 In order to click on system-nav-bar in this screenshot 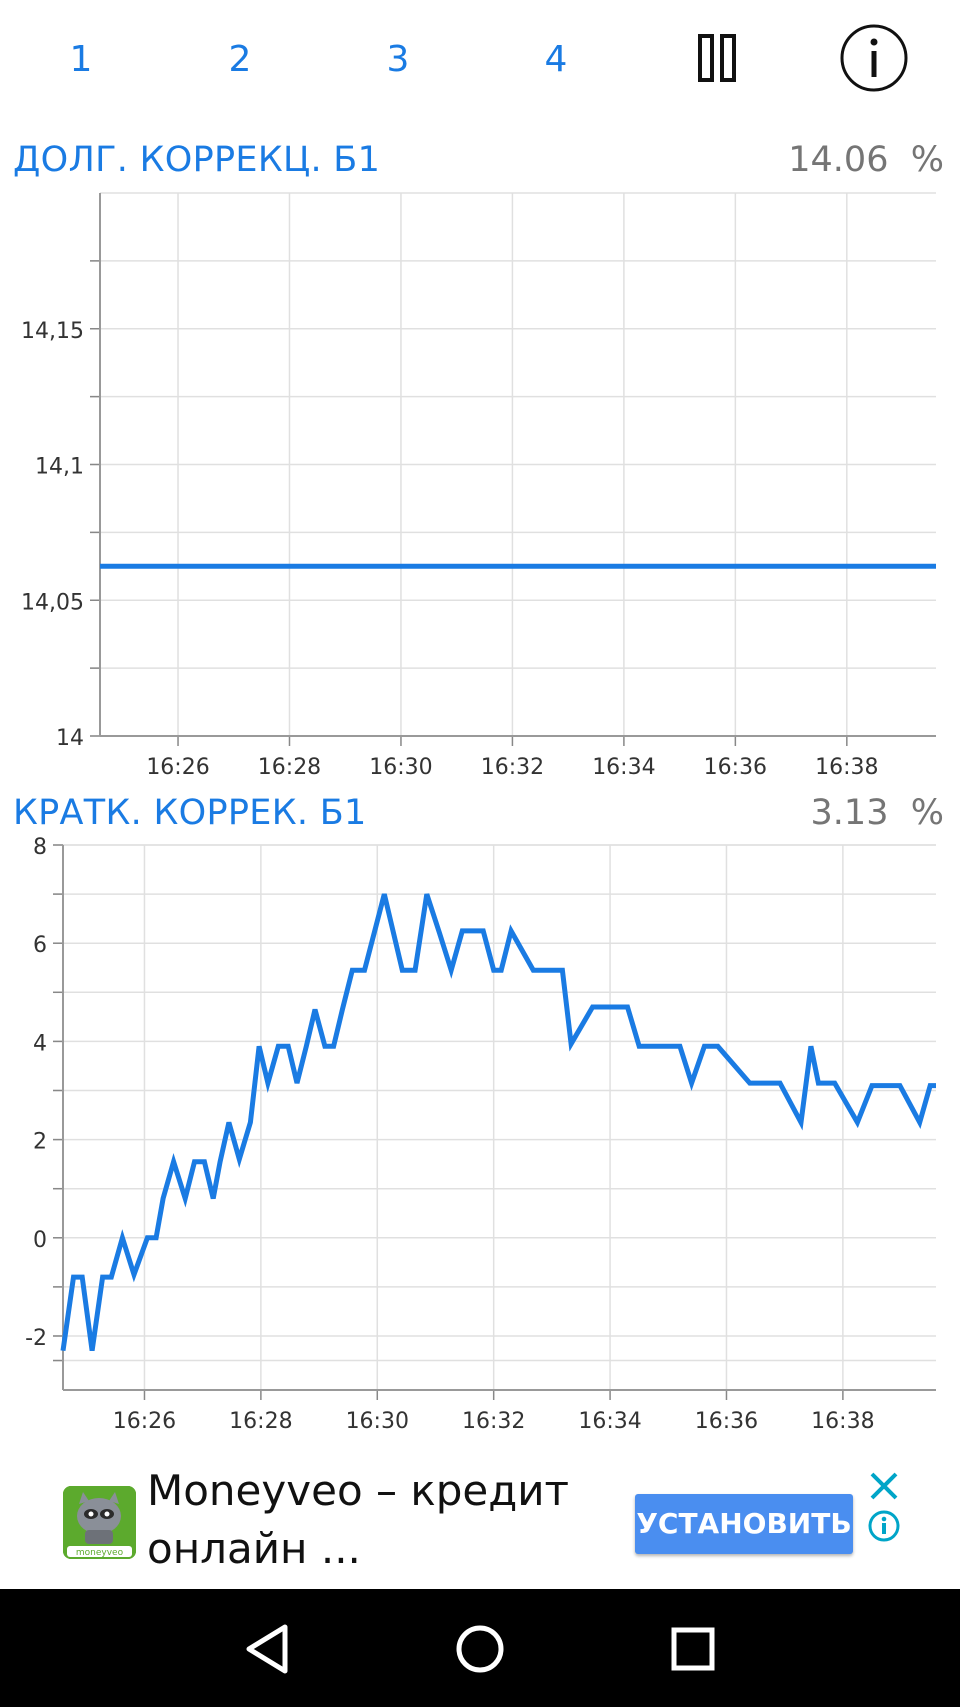, I will do `click(480, 1648)`.